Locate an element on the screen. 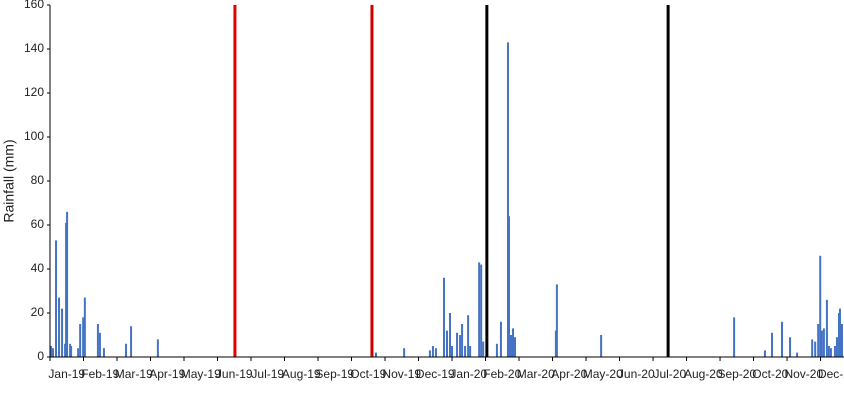 The height and width of the screenshot is (403, 844). x-tick-label: Feb-19 is located at coordinates (100, 374).